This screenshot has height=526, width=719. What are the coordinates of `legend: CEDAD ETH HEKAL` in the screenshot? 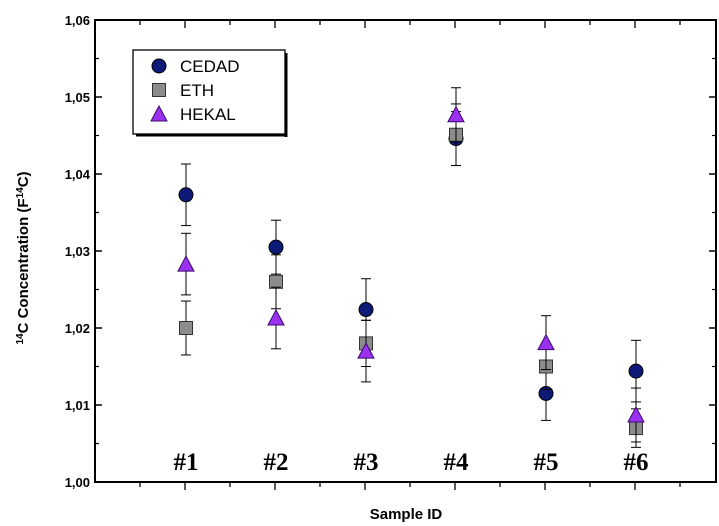 It's located at (210, 93).